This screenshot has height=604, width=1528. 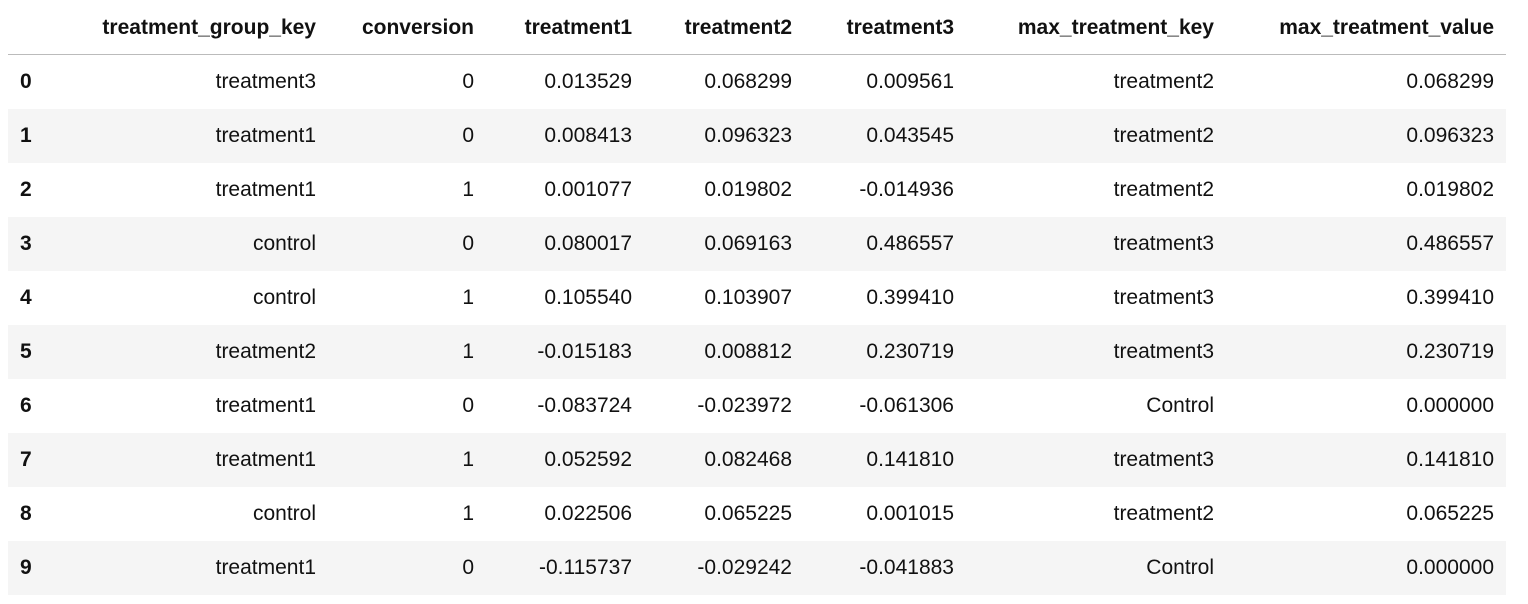 I want to click on column-header: treatment1, so click(x=565, y=28).